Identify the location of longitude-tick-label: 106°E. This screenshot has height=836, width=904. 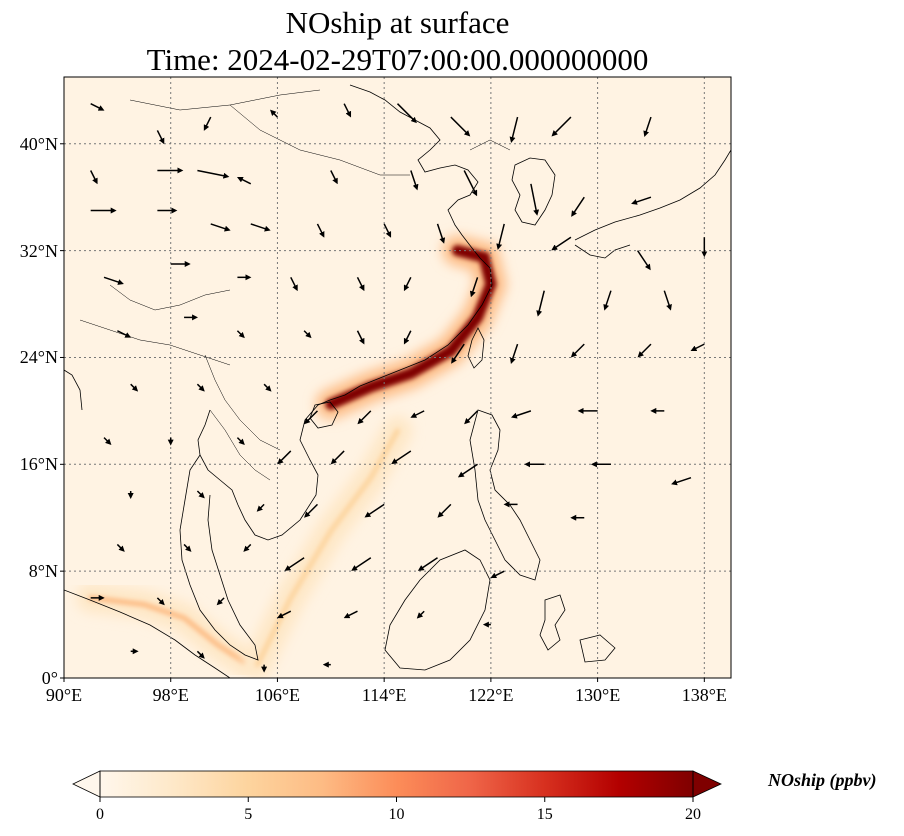
(277, 695).